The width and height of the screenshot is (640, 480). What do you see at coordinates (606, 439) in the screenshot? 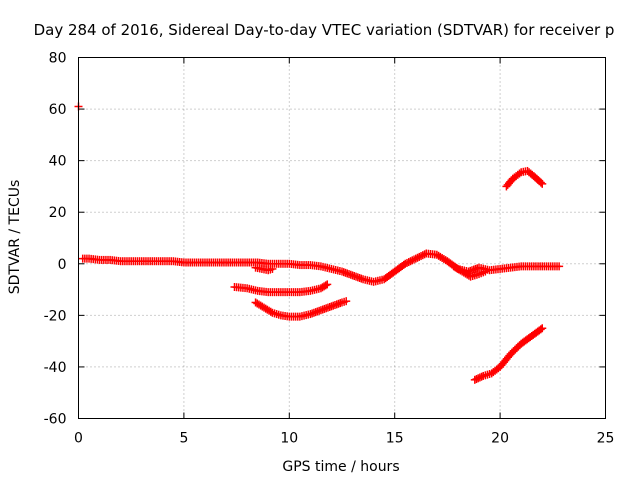
I see `x-tick-label: 25` at bounding box center [606, 439].